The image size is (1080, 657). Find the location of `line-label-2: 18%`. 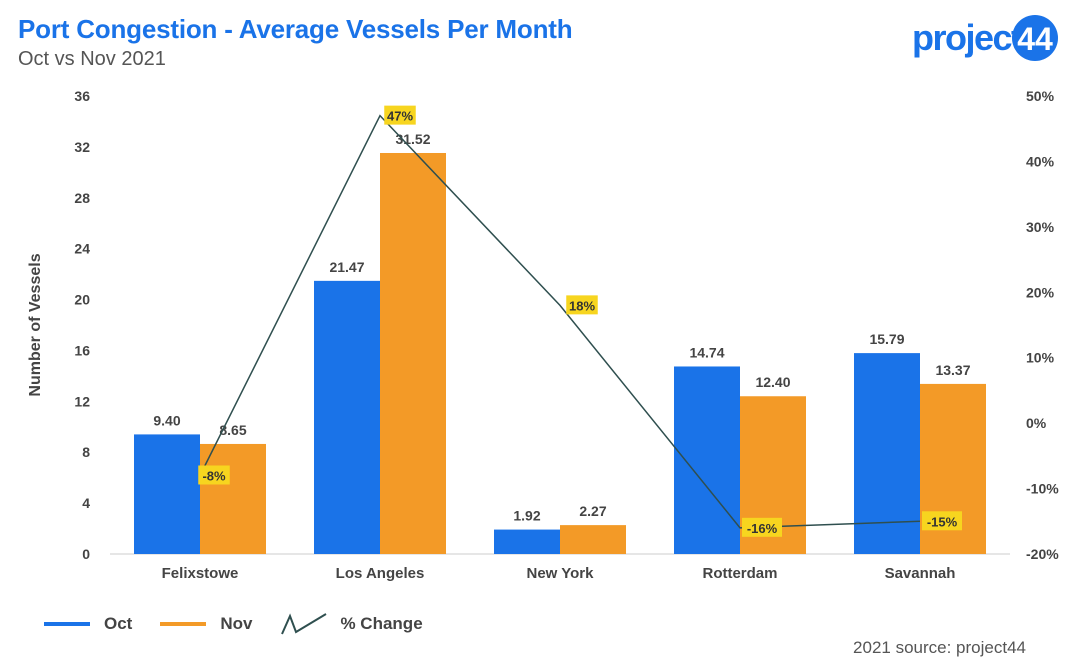

line-label-2: 18% is located at coordinates (582, 305).